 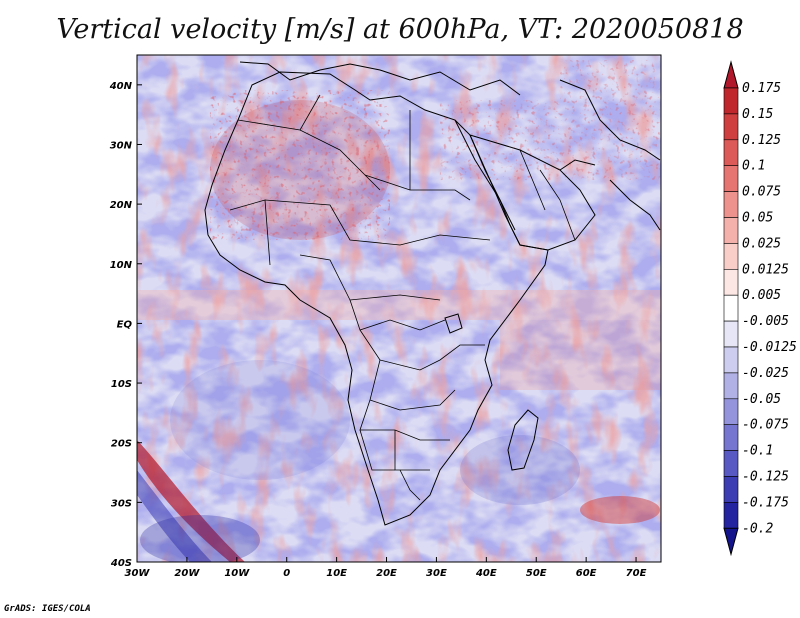 What do you see at coordinates (486, 573) in the screenshot?
I see `x-tick-label: 40E` at bounding box center [486, 573].